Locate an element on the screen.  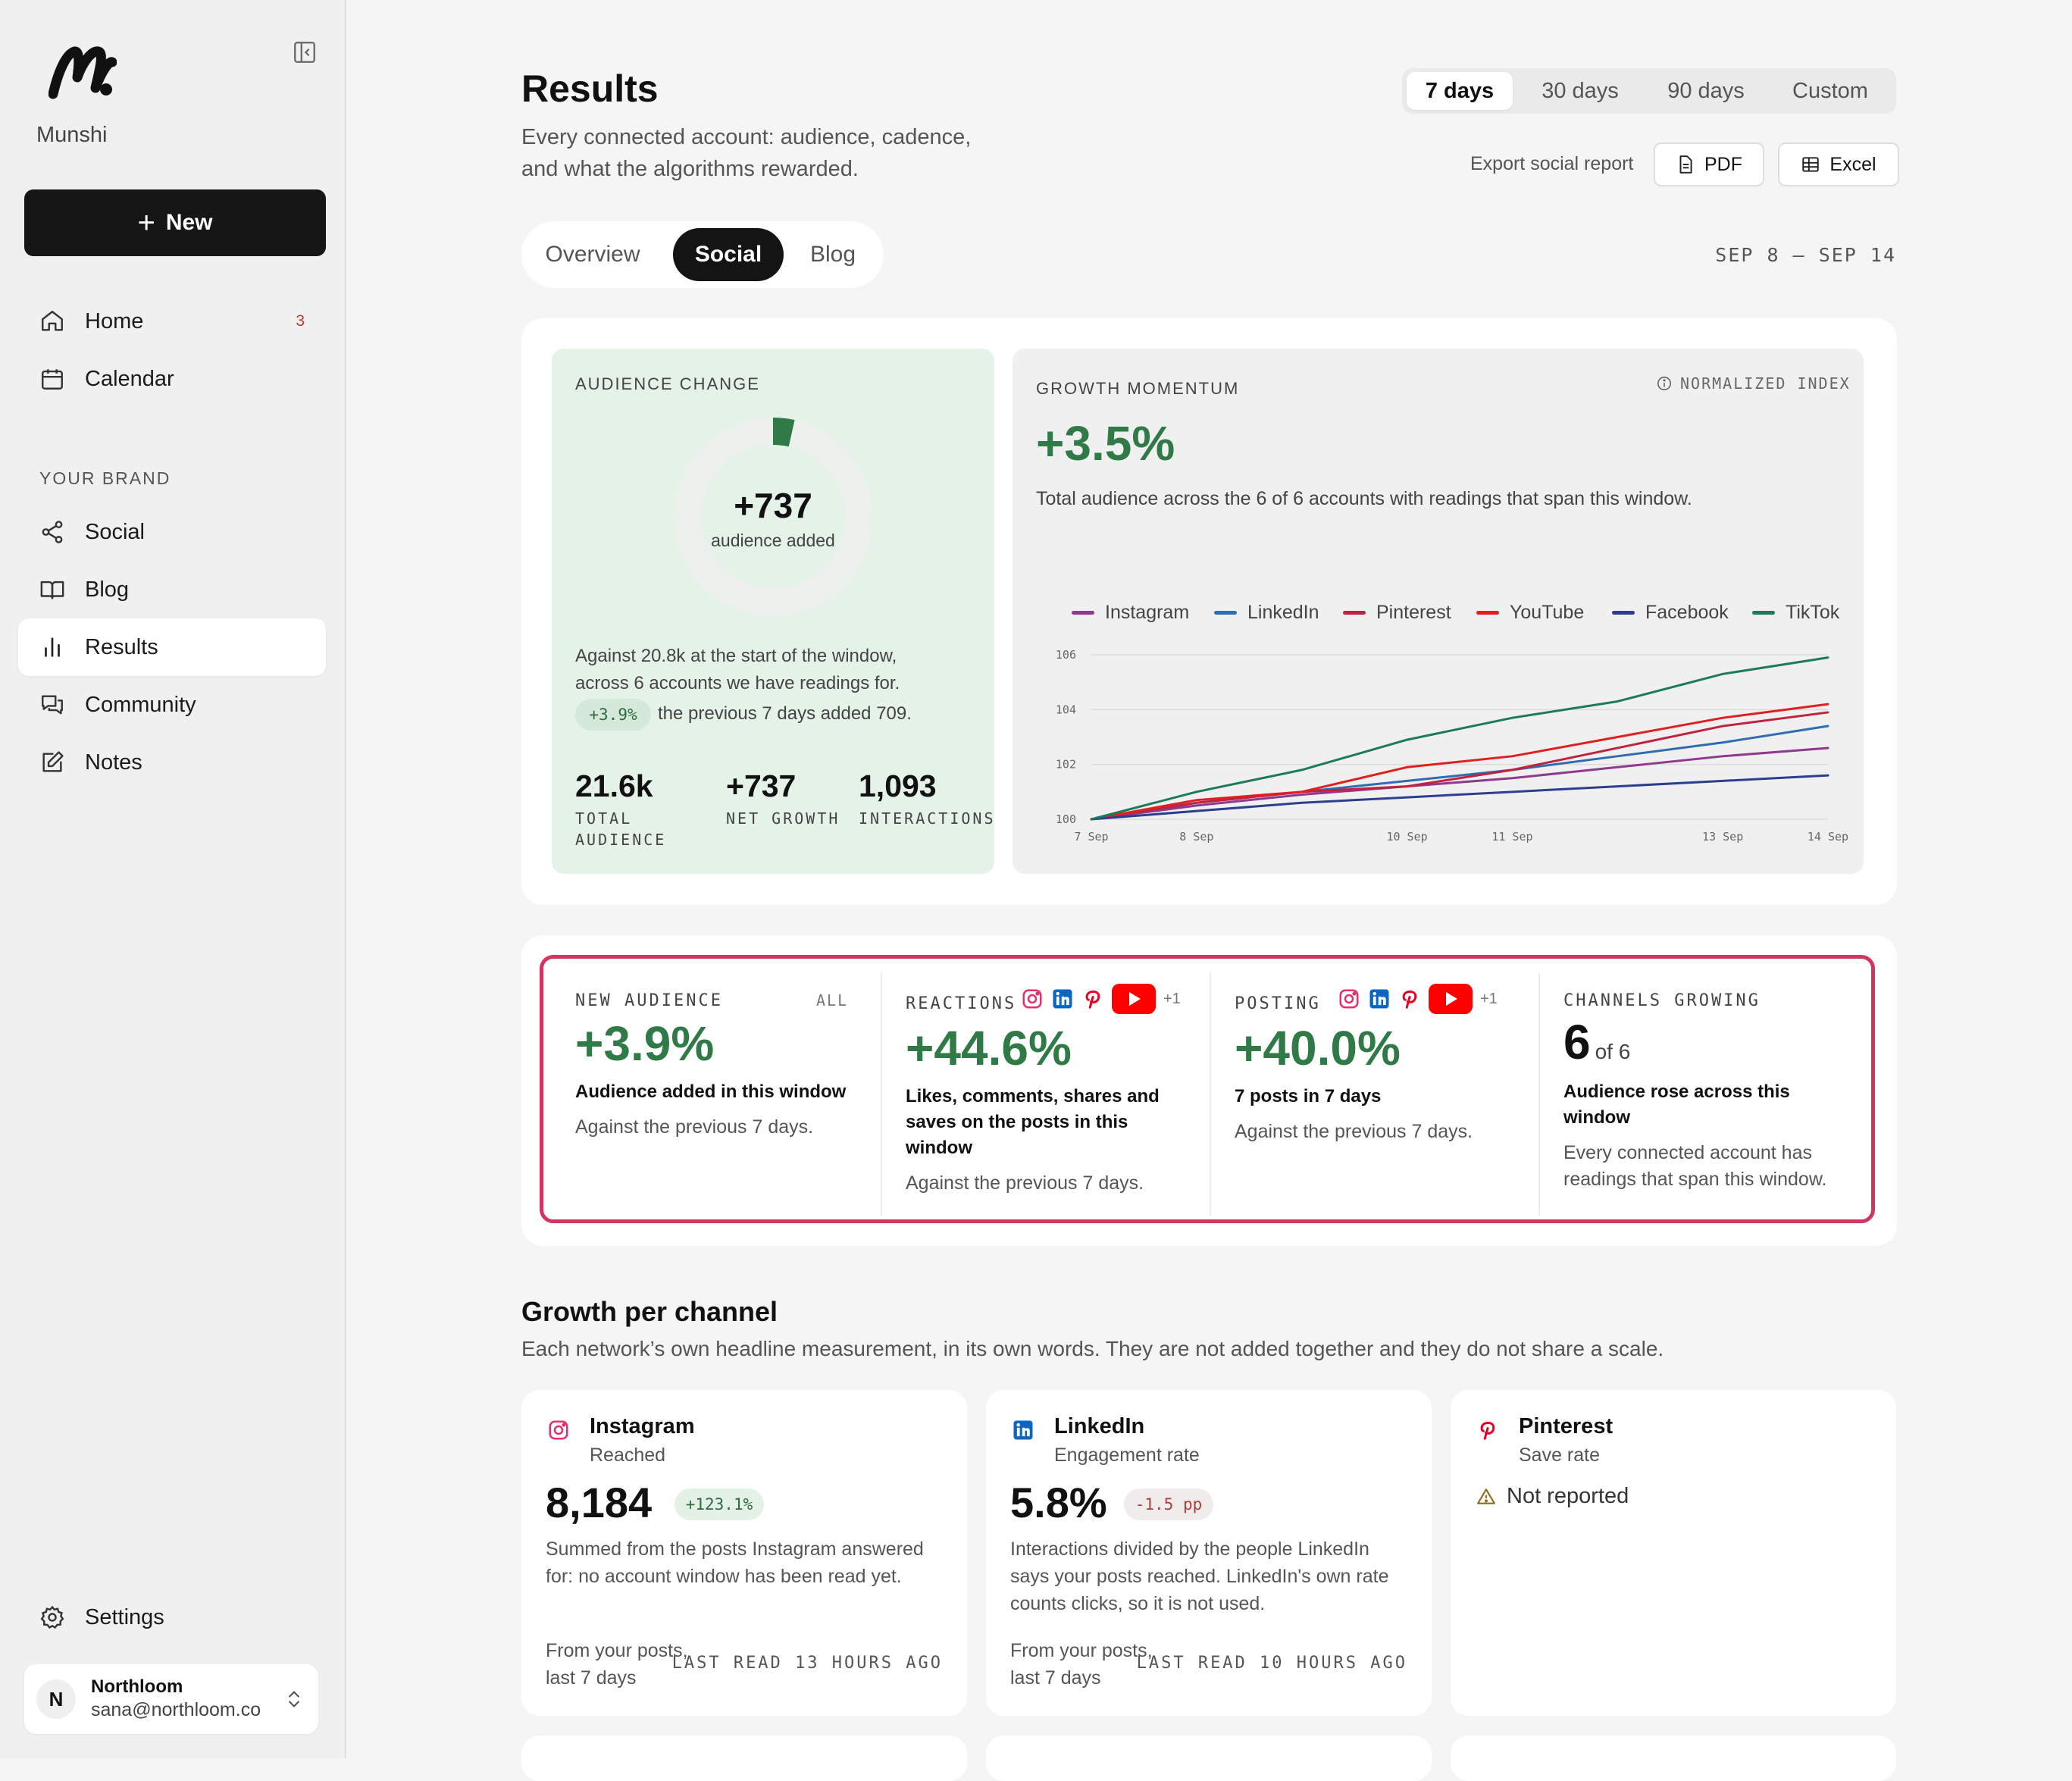
net-growth-value: +737 is located at coordinates (761, 785).